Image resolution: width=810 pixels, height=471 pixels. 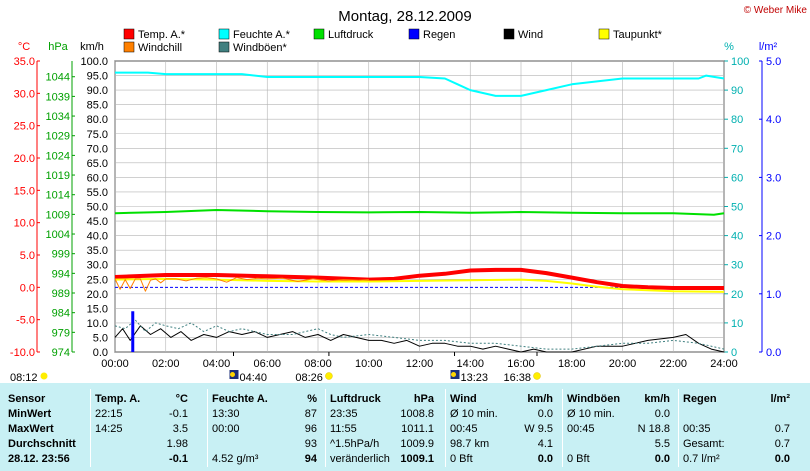 I want to click on temp_c-tick-label: 0.0, so click(x=27, y=288).